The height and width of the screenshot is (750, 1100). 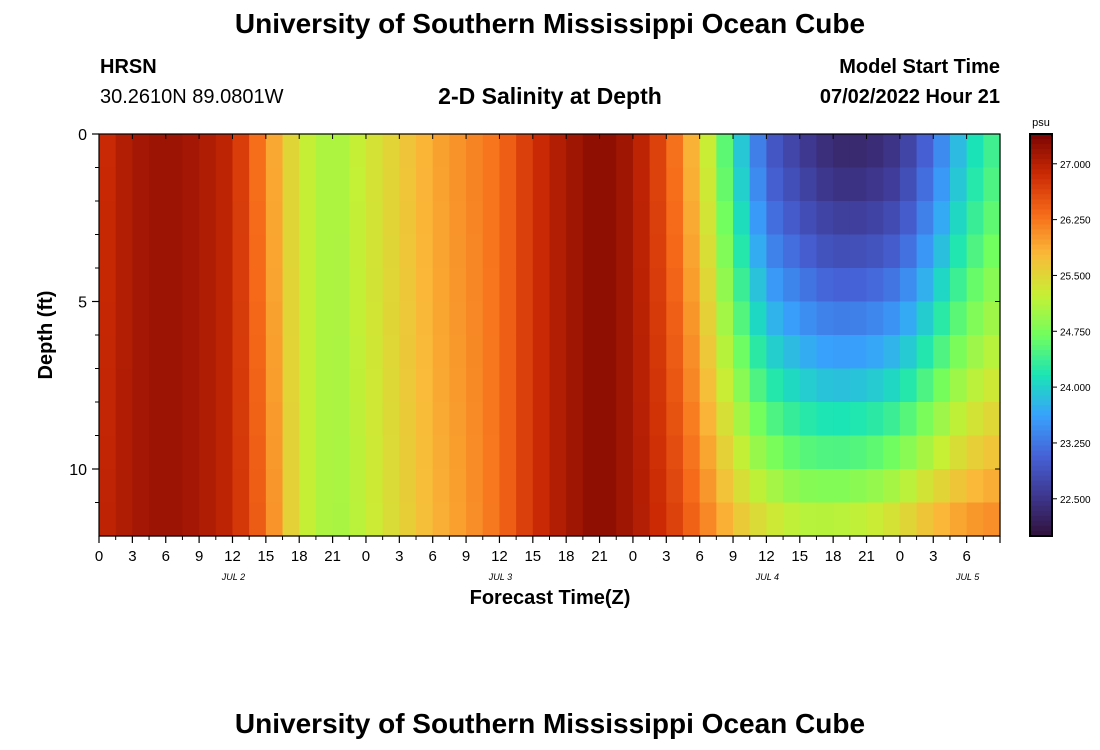 I want to click on station-name: HRSN, so click(x=128, y=67).